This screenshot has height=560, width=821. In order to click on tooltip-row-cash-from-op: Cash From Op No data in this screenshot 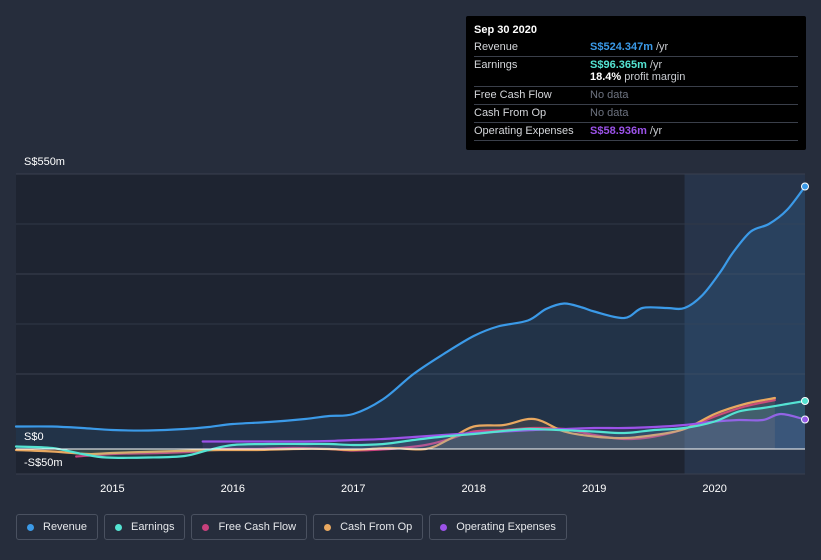, I will do `click(636, 113)`.